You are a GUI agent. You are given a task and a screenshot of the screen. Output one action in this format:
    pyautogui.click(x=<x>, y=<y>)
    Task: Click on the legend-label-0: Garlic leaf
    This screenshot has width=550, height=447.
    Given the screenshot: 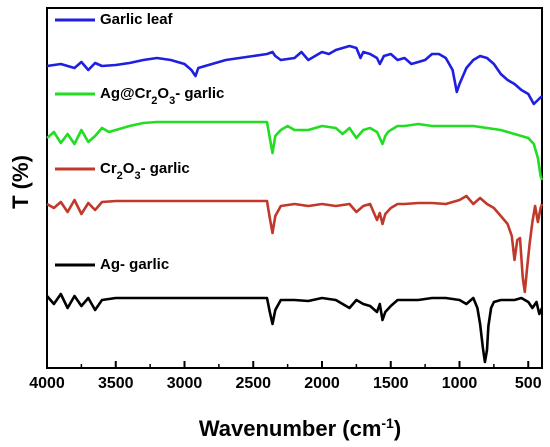 What is the action you would take?
    pyautogui.click(x=137, y=19)
    